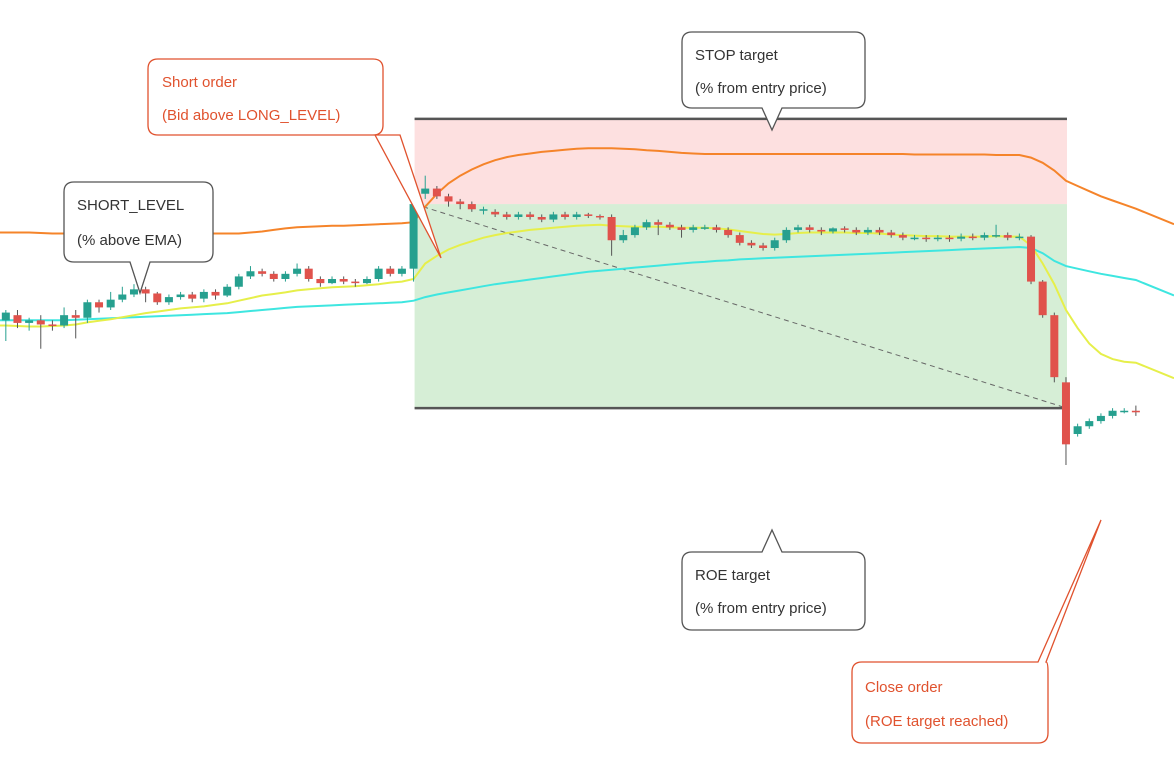 The width and height of the screenshot is (1174, 775). I want to click on short-order-callout-bubble, so click(294, 158).